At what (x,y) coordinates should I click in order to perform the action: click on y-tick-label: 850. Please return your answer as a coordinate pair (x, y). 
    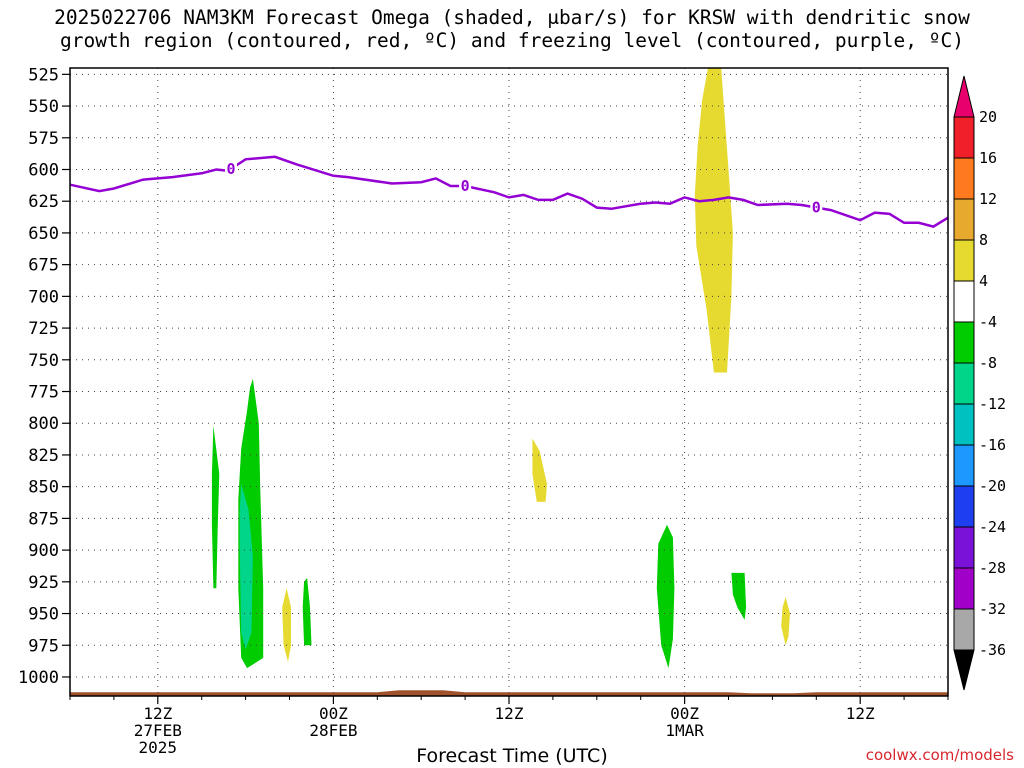
    Looking at the image, I should click on (43, 488).